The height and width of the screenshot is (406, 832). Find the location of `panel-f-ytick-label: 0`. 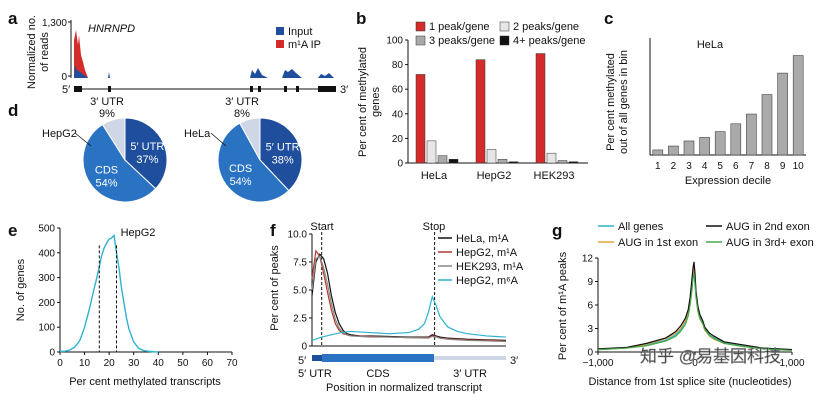

panel-f-ytick-label: 0 is located at coordinates (304, 347).